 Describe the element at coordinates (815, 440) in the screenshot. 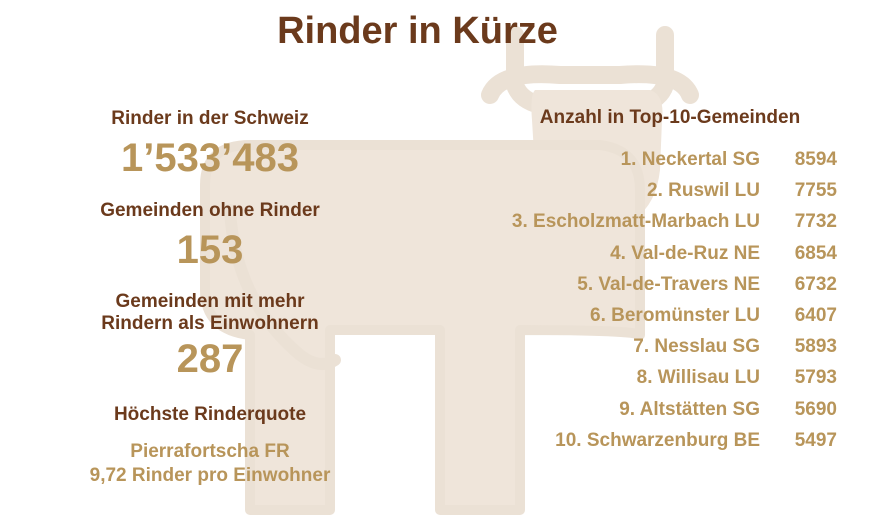

I see `rank-value: 5497` at that location.